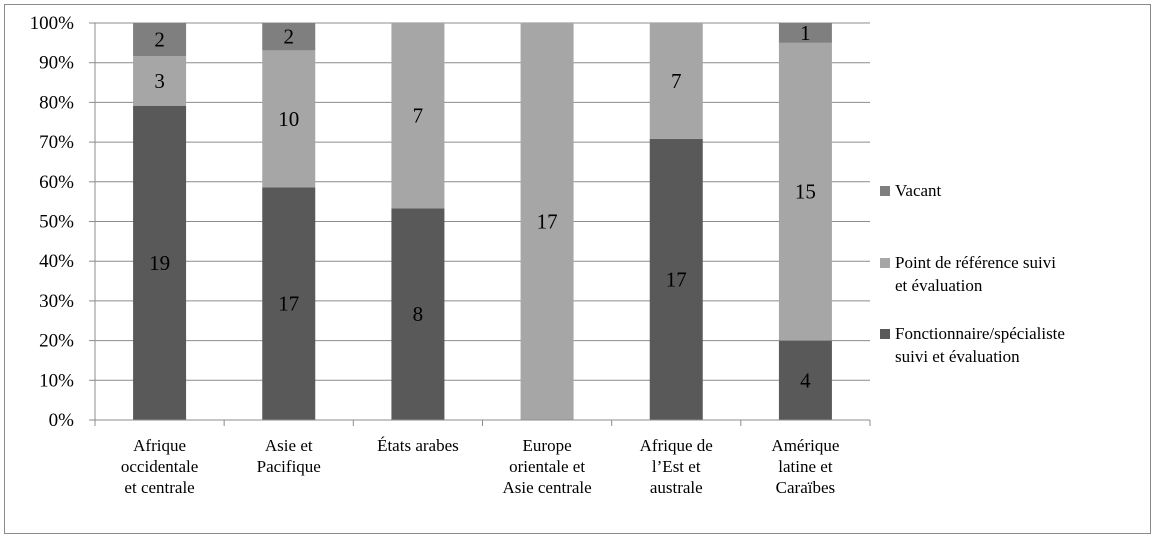 The width and height of the screenshot is (1154, 537). What do you see at coordinates (56, 222) in the screenshot?
I see `y-tick-label: 50%` at bounding box center [56, 222].